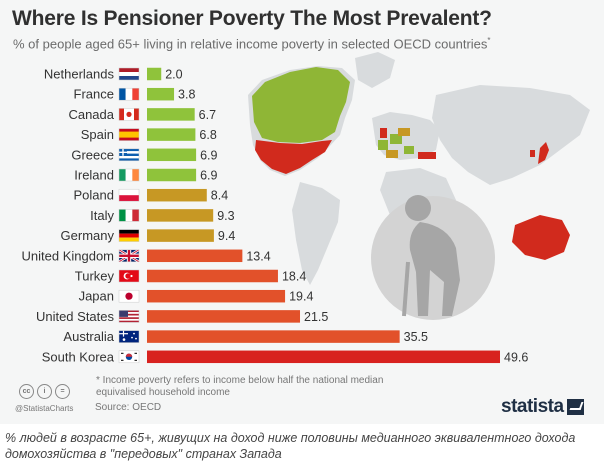 This screenshot has height=467, width=604. What do you see at coordinates (434, 269) in the screenshot?
I see `figure-body` at bounding box center [434, 269].